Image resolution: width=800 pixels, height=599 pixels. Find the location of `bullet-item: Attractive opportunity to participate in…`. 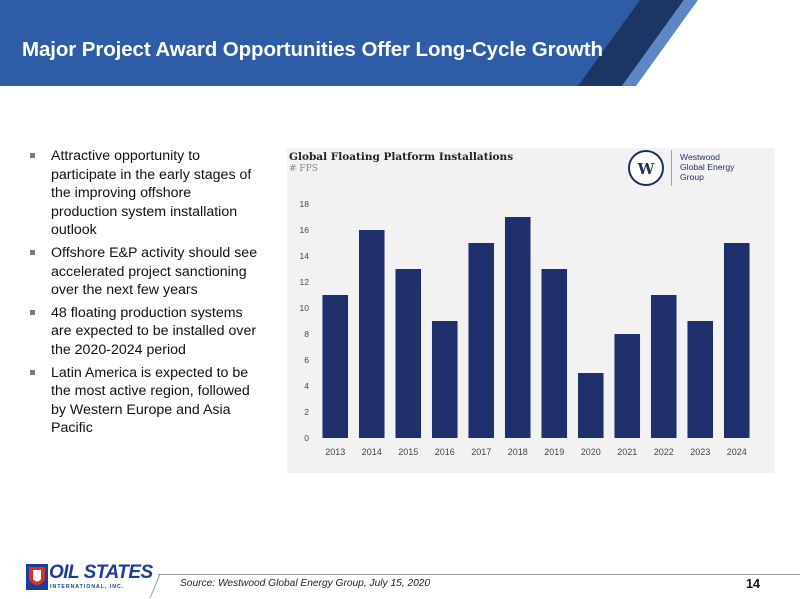

bullet-item: Attractive opportunity to participate in… is located at coordinates (144, 193).